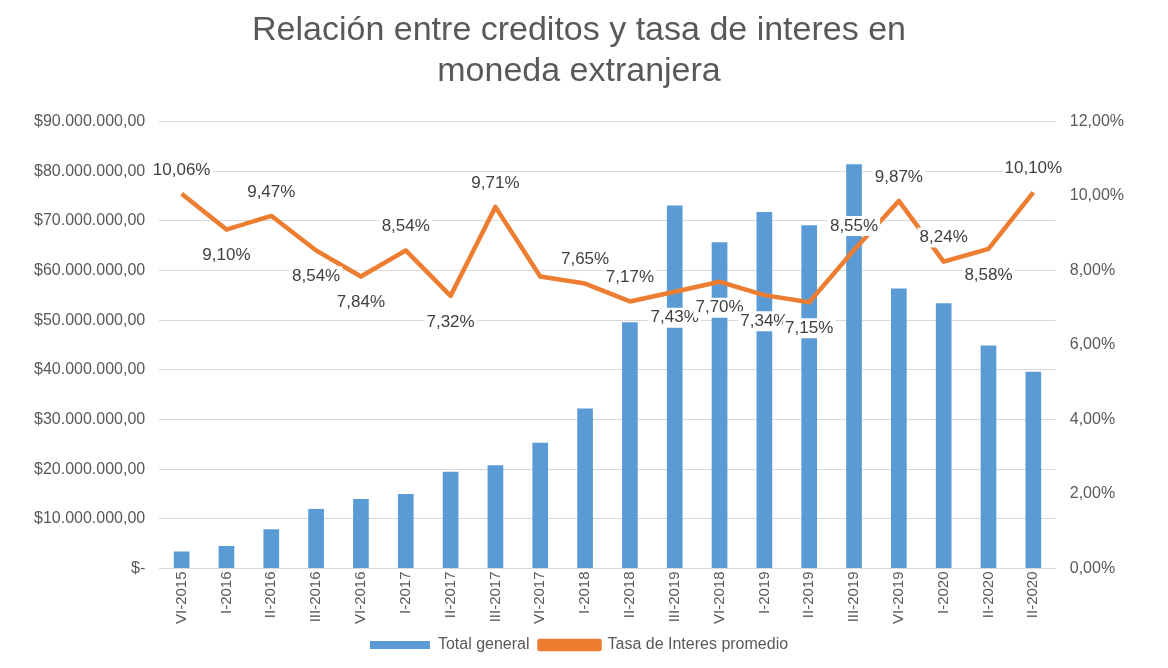  What do you see at coordinates (90, 220) in the screenshot?
I see `y-tick-label: $70.000.000,00` at bounding box center [90, 220].